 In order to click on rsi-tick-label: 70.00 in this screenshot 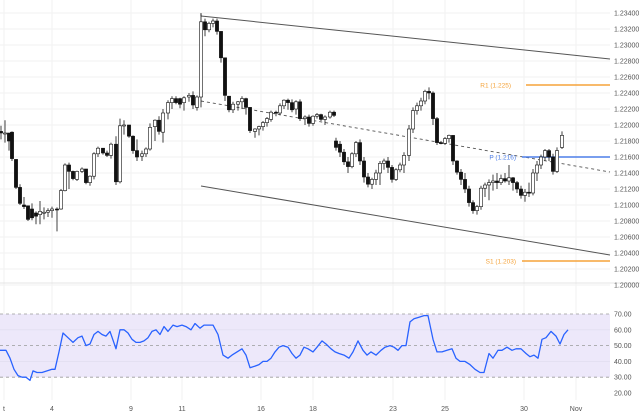, I will do `click(623, 315)`.